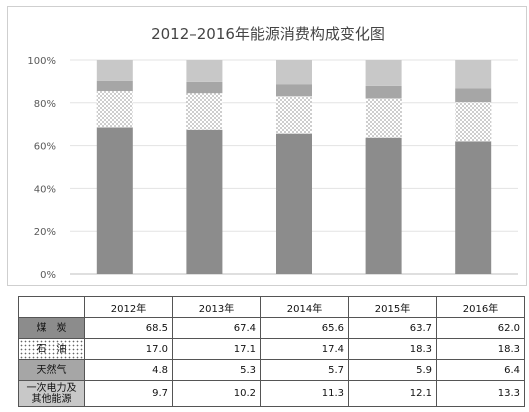 Image resolution: width=529 pixels, height=412 pixels. What do you see at coordinates (216, 393) in the screenshot?
I see `table-cell: 10.2` at bounding box center [216, 393].